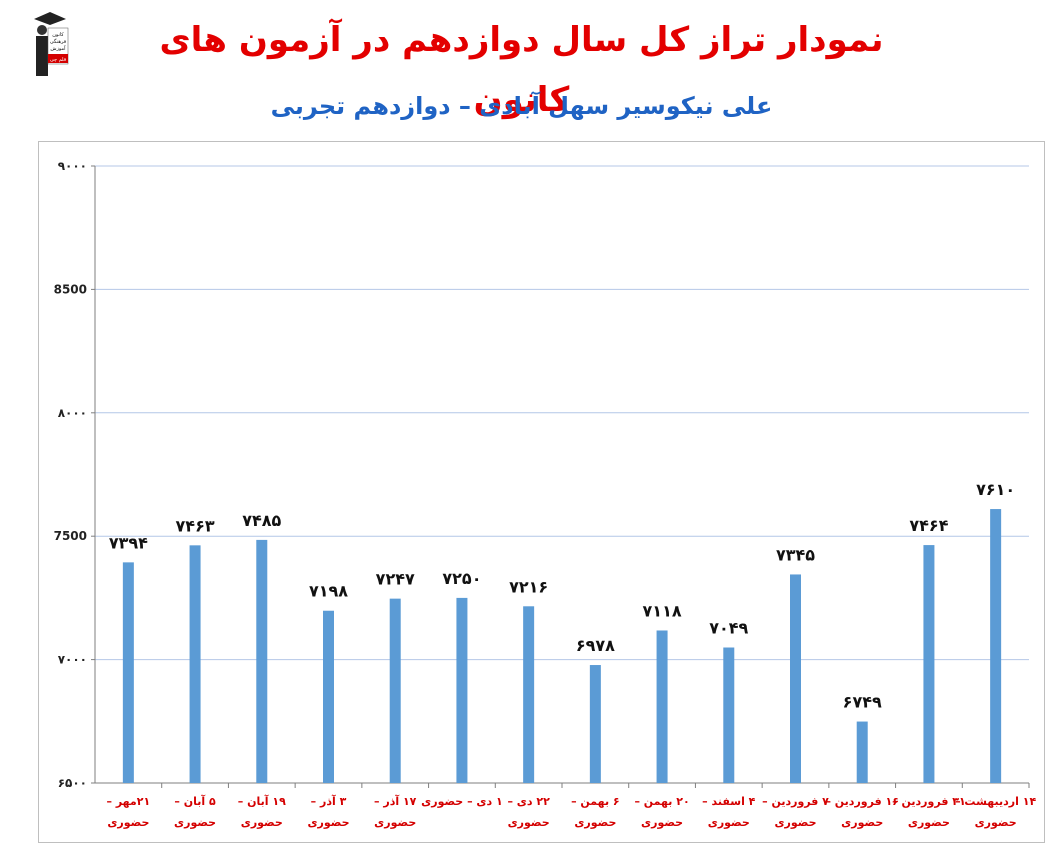  Describe the element at coordinates (462, 801) in the screenshot. I see `x-category-label: ۱ دی – حضوری` at that location.